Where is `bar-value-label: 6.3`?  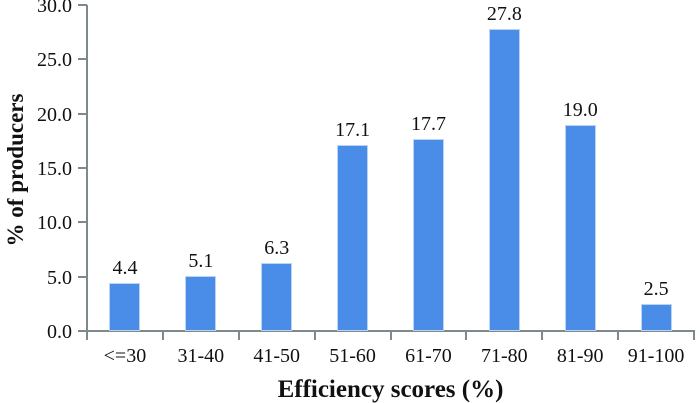 bar-value-label: 6.3 is located at coordinates (277, 247).